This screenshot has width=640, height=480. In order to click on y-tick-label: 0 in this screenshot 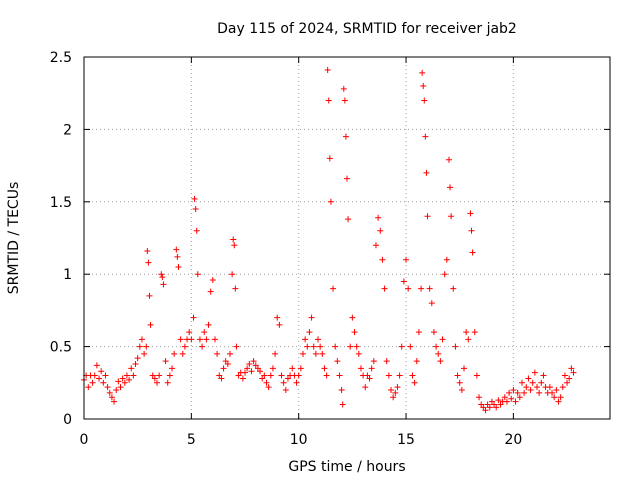, I will do `click(67, 420)`.